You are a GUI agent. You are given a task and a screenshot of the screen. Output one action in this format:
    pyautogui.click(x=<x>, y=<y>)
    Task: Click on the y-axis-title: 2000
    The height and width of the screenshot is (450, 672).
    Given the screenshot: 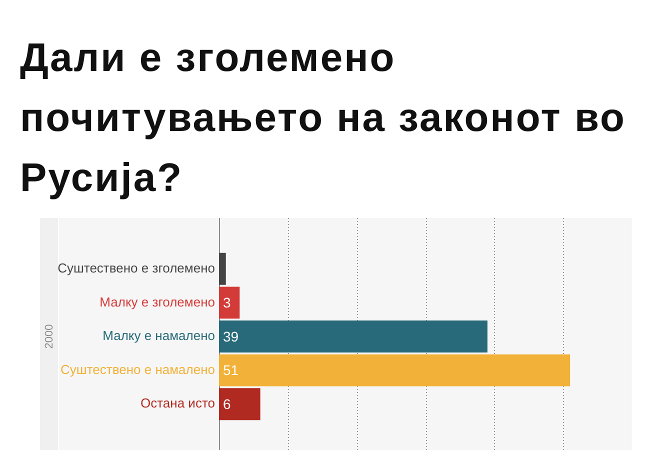 What is the action you would take?
    pyautogui.click(x=50, y=336)
    